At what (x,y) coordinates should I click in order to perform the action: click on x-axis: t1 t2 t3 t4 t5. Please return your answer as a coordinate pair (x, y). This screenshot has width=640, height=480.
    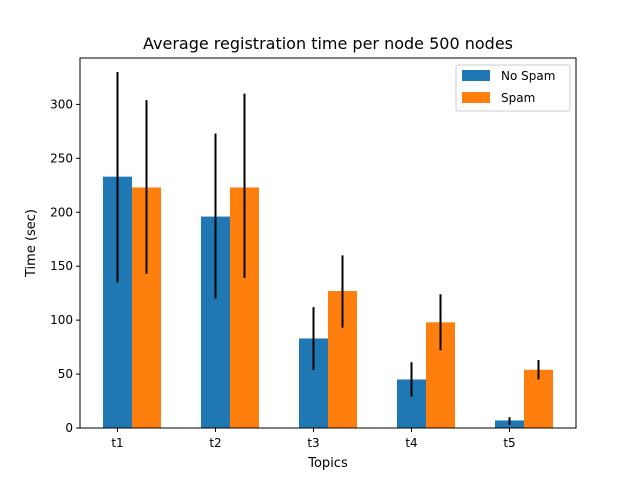
    Looking at the image, I should click on (313, 439).